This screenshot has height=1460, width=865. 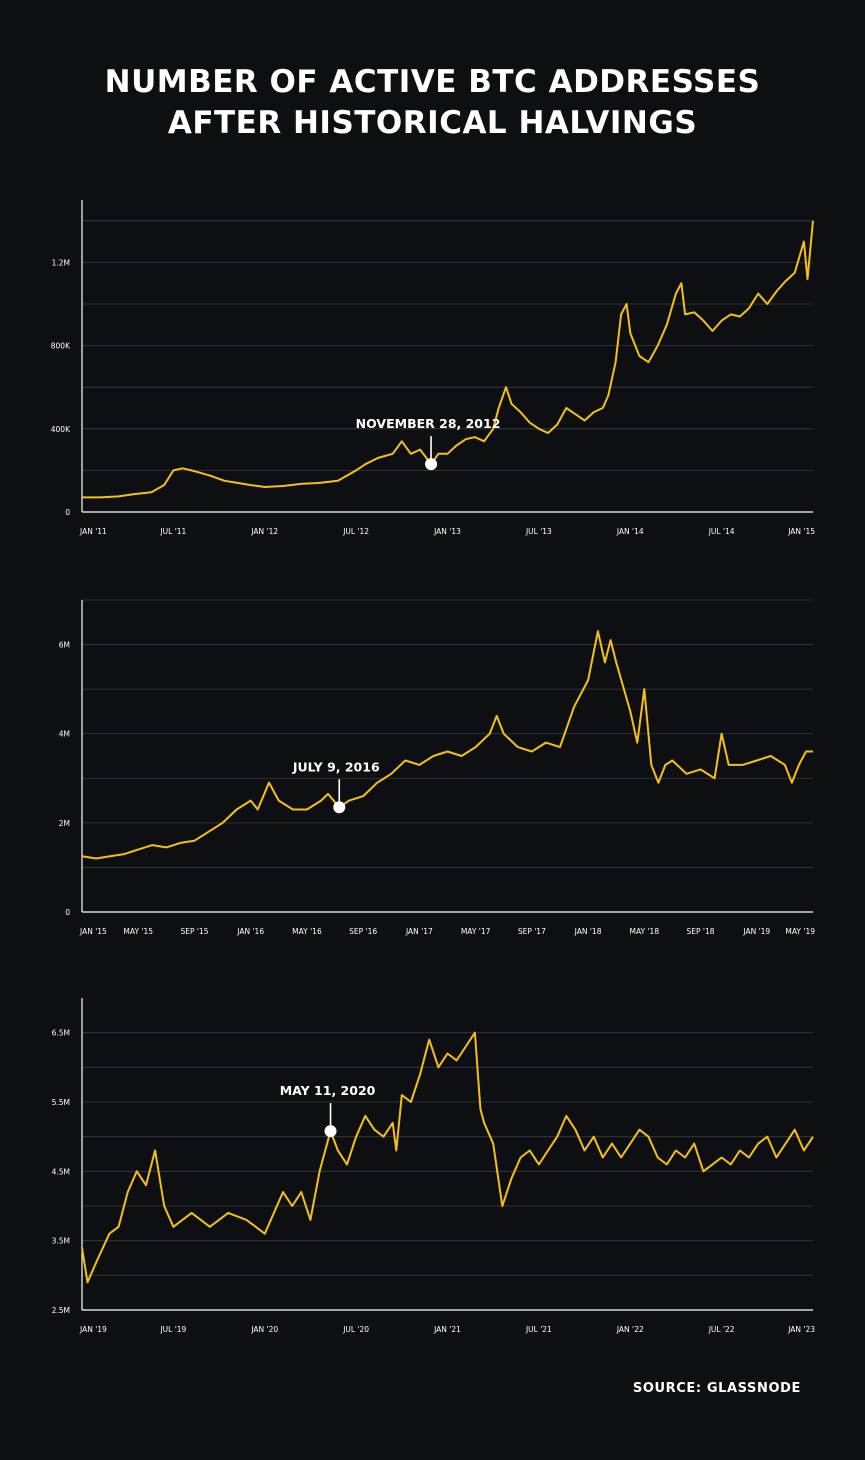 I want to click on title-line-1: NUMBER OF ACTIVE BTC ADDRESSES, so click(x=432, y=82).